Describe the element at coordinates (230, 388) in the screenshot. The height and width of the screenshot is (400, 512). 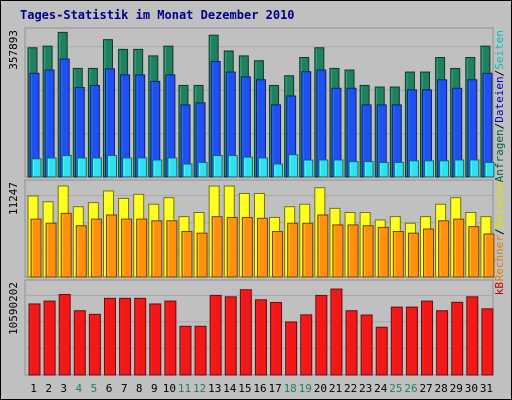
I see `x-tick-label-14: 14` at that location.